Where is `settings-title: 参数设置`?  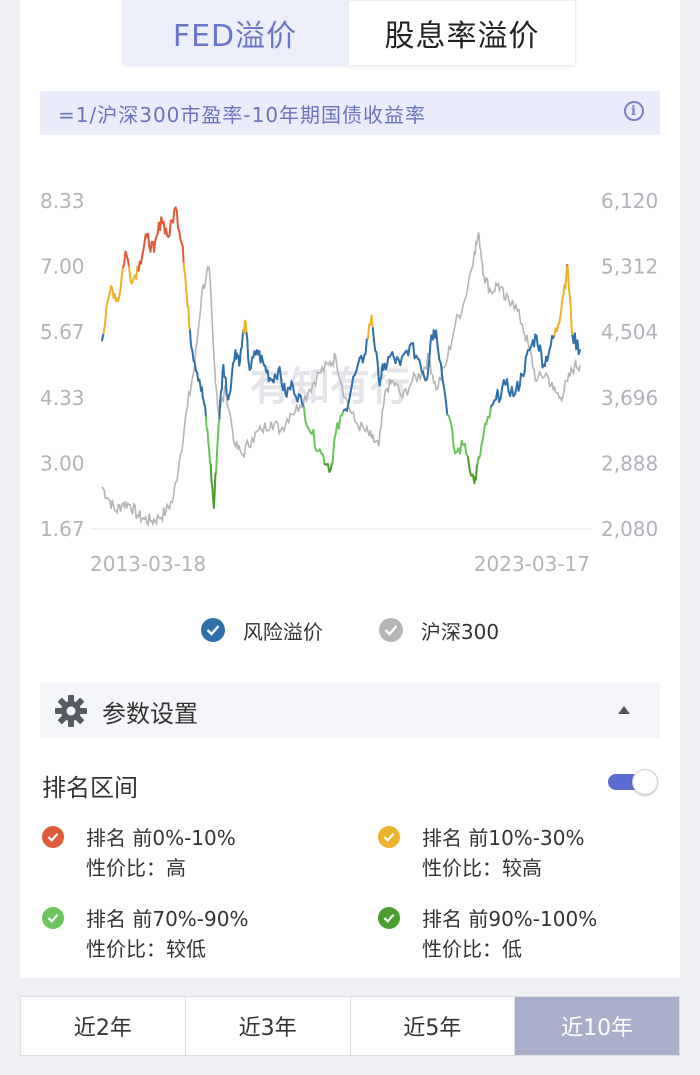 settings-title: 参数设置 is located at coordinates (150, 714).